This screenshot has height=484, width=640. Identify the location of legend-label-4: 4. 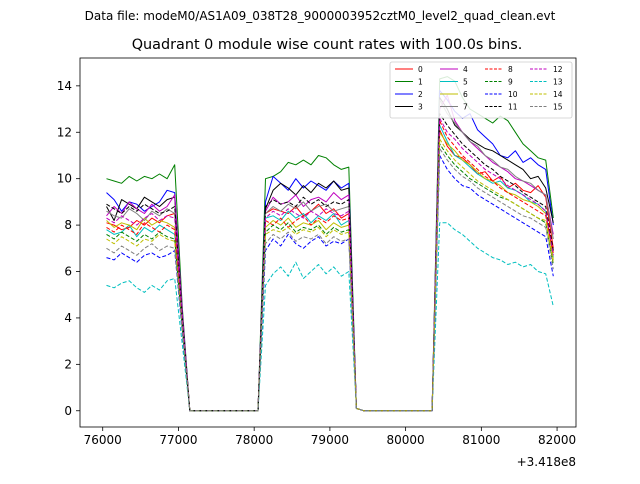
(465, 69).